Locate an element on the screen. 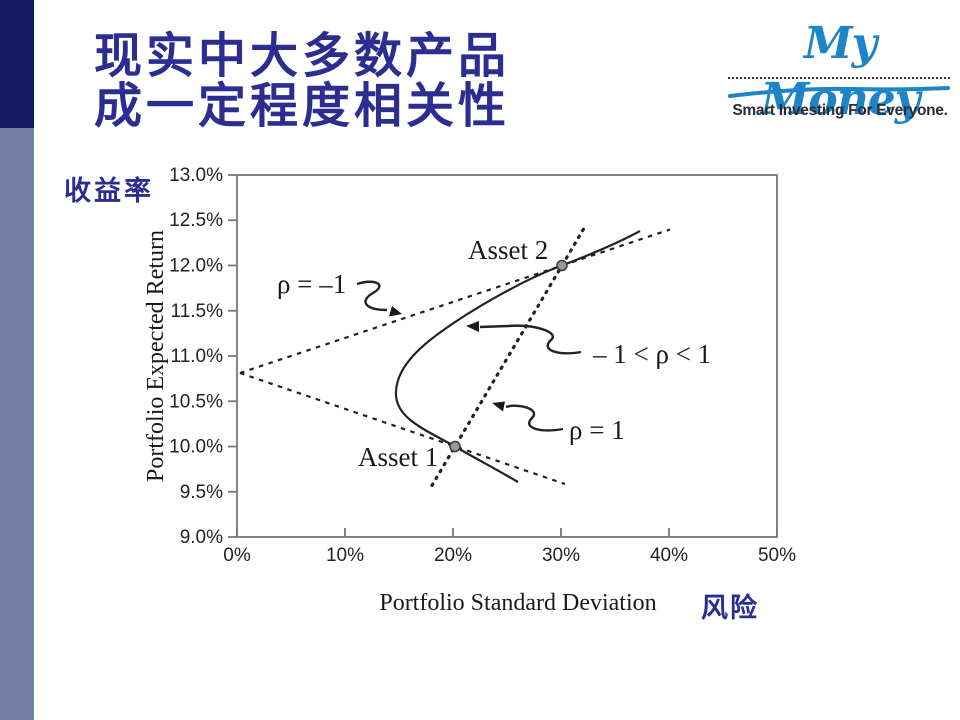  squiggle-arrow-rho-minus1-icon is located at coordinates (372, 296).